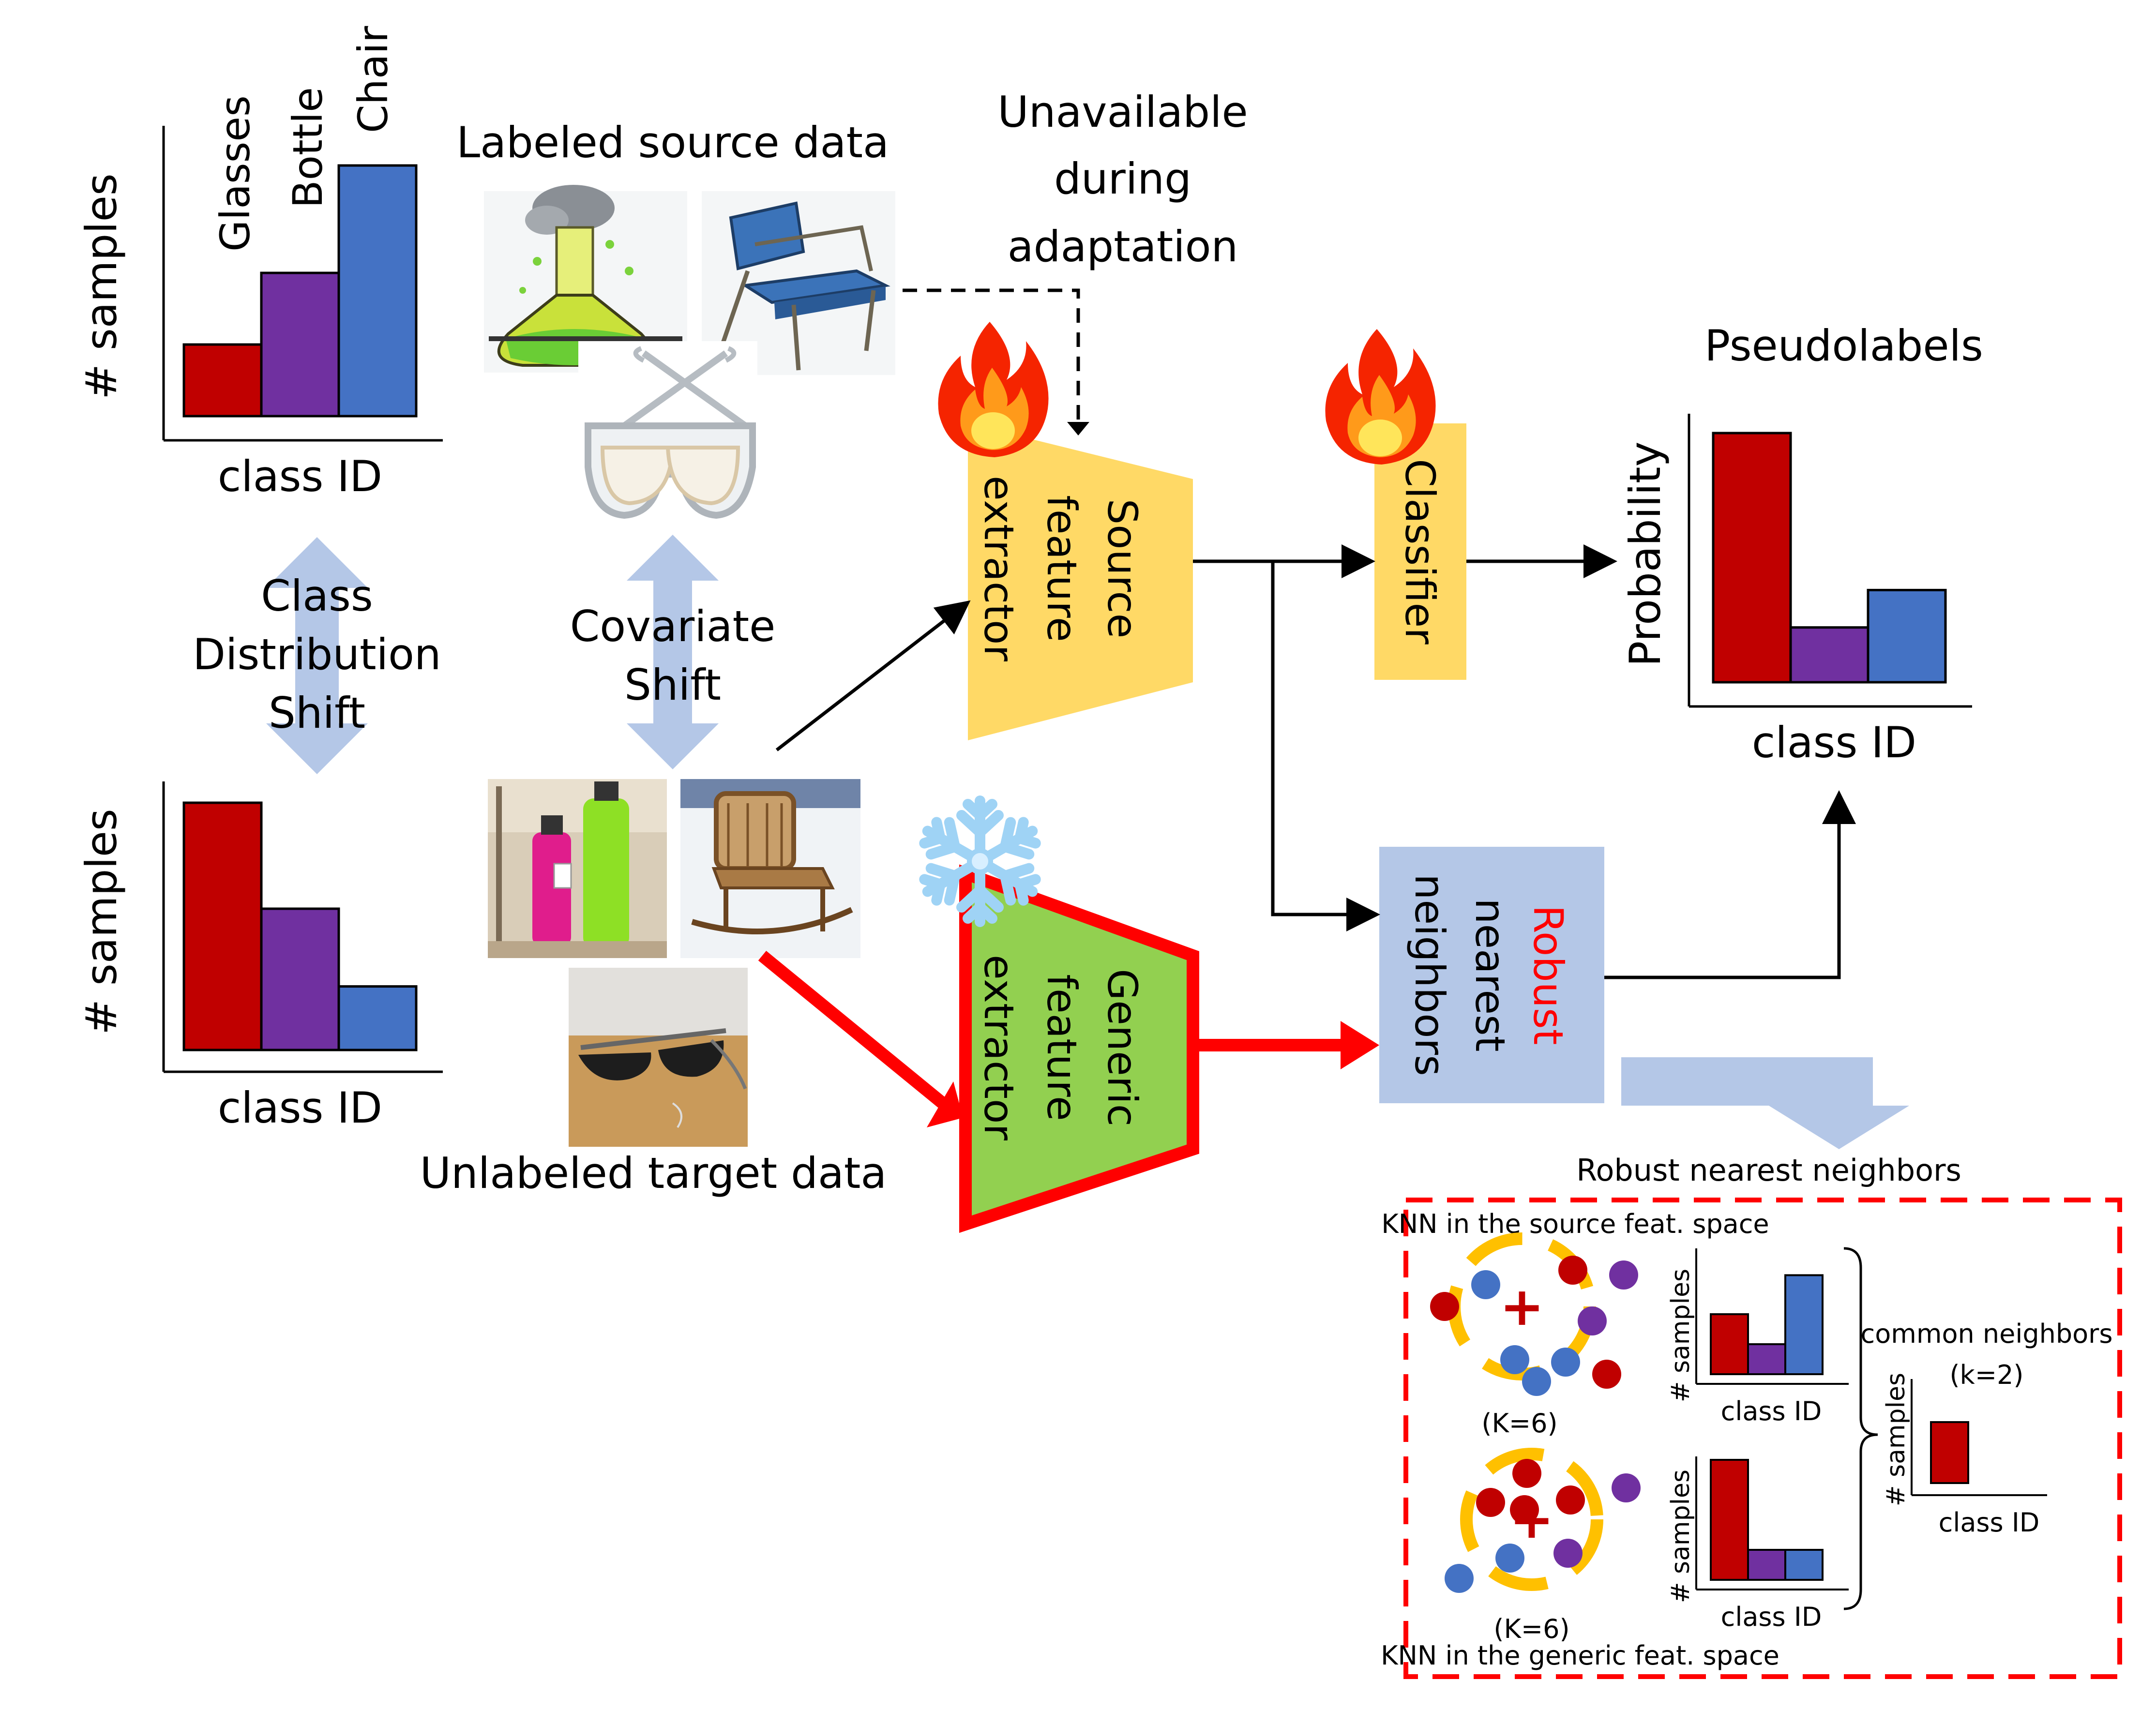  What do you see at coordinates (667, 433) in the screenshot?
I see `goggles-image` at bounding box center [667, 433].